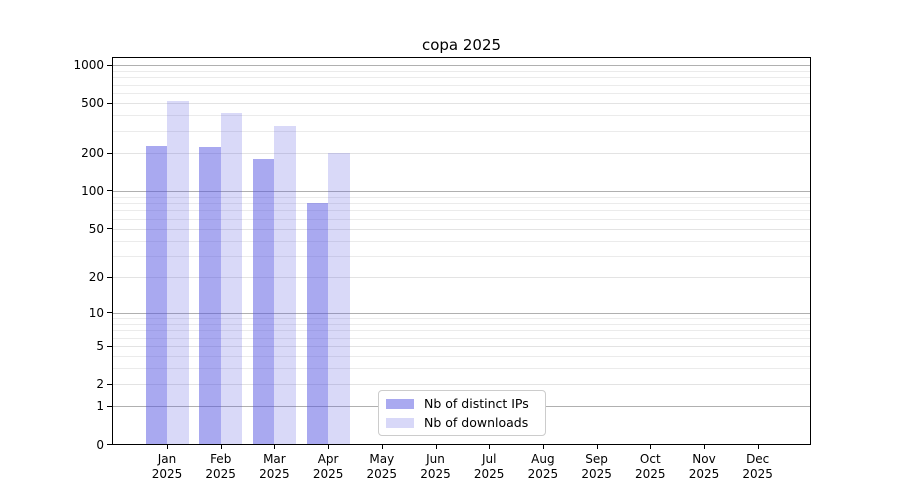 This screenshot has width=900, height=500. Describe the element at coordinates (596, 466) in the screenshot. I see `x-tick-label: Sep 2025` at that location.